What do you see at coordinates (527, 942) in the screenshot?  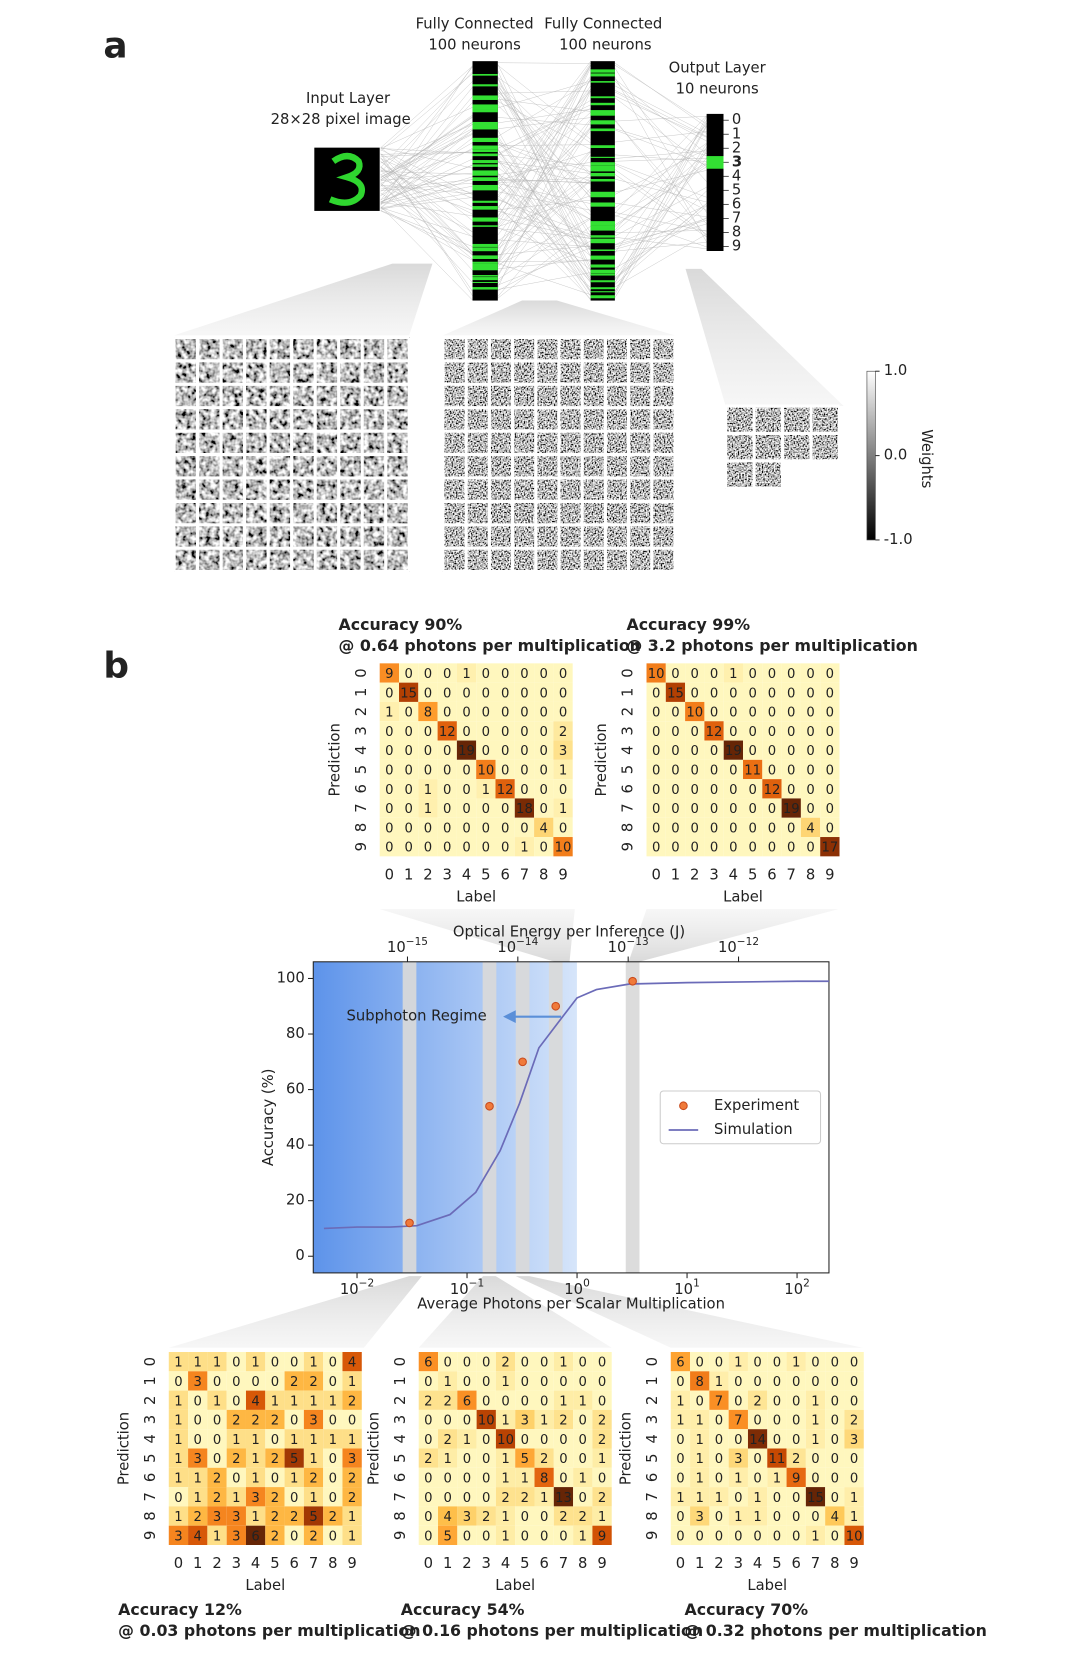 I see `tick-exponent: −14` at bounding box center [527, 942].